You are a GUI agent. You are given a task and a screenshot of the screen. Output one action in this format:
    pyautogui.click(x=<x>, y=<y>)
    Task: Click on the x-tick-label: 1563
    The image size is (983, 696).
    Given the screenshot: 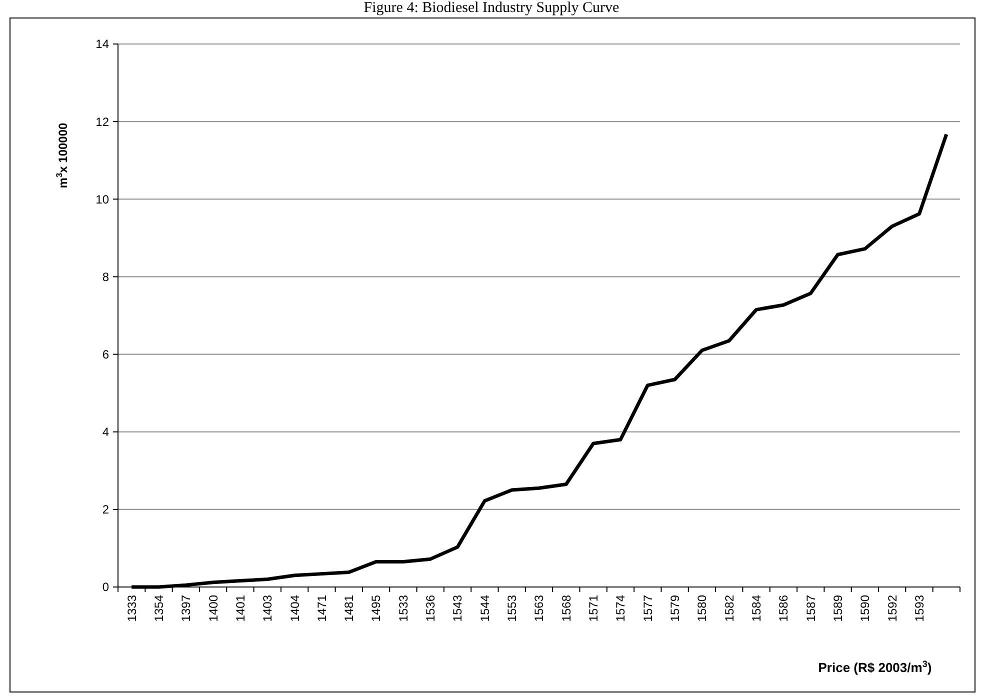 What is the action you would take?
    pyautogui.click(x=539, y=608)
    